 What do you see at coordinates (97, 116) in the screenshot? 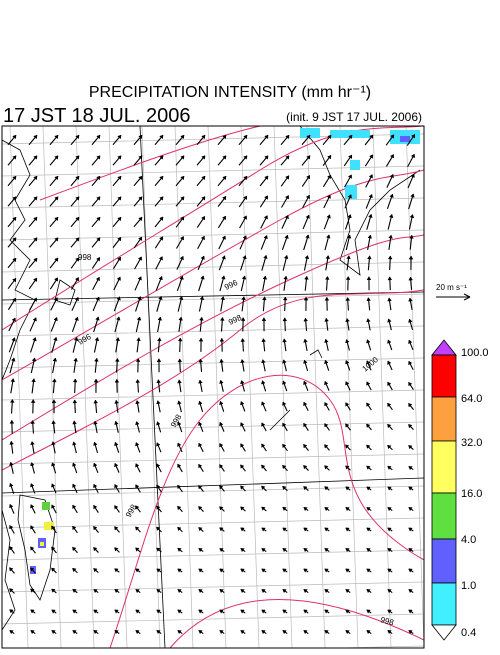
I see `valid-time: 17 JST 18 JUL. 2006` at bounding box center [97, 116].